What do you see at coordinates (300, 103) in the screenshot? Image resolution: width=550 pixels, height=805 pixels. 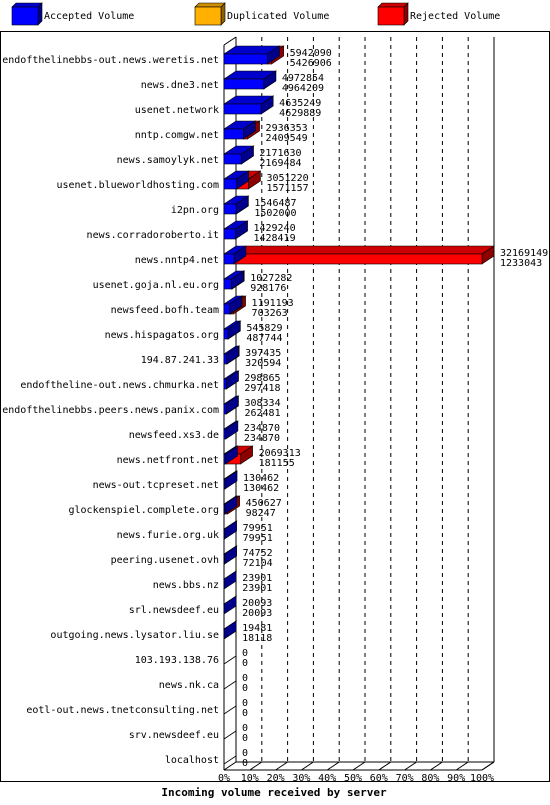 I see `total-value-label: 4635249` at bounding box center [300, 103].